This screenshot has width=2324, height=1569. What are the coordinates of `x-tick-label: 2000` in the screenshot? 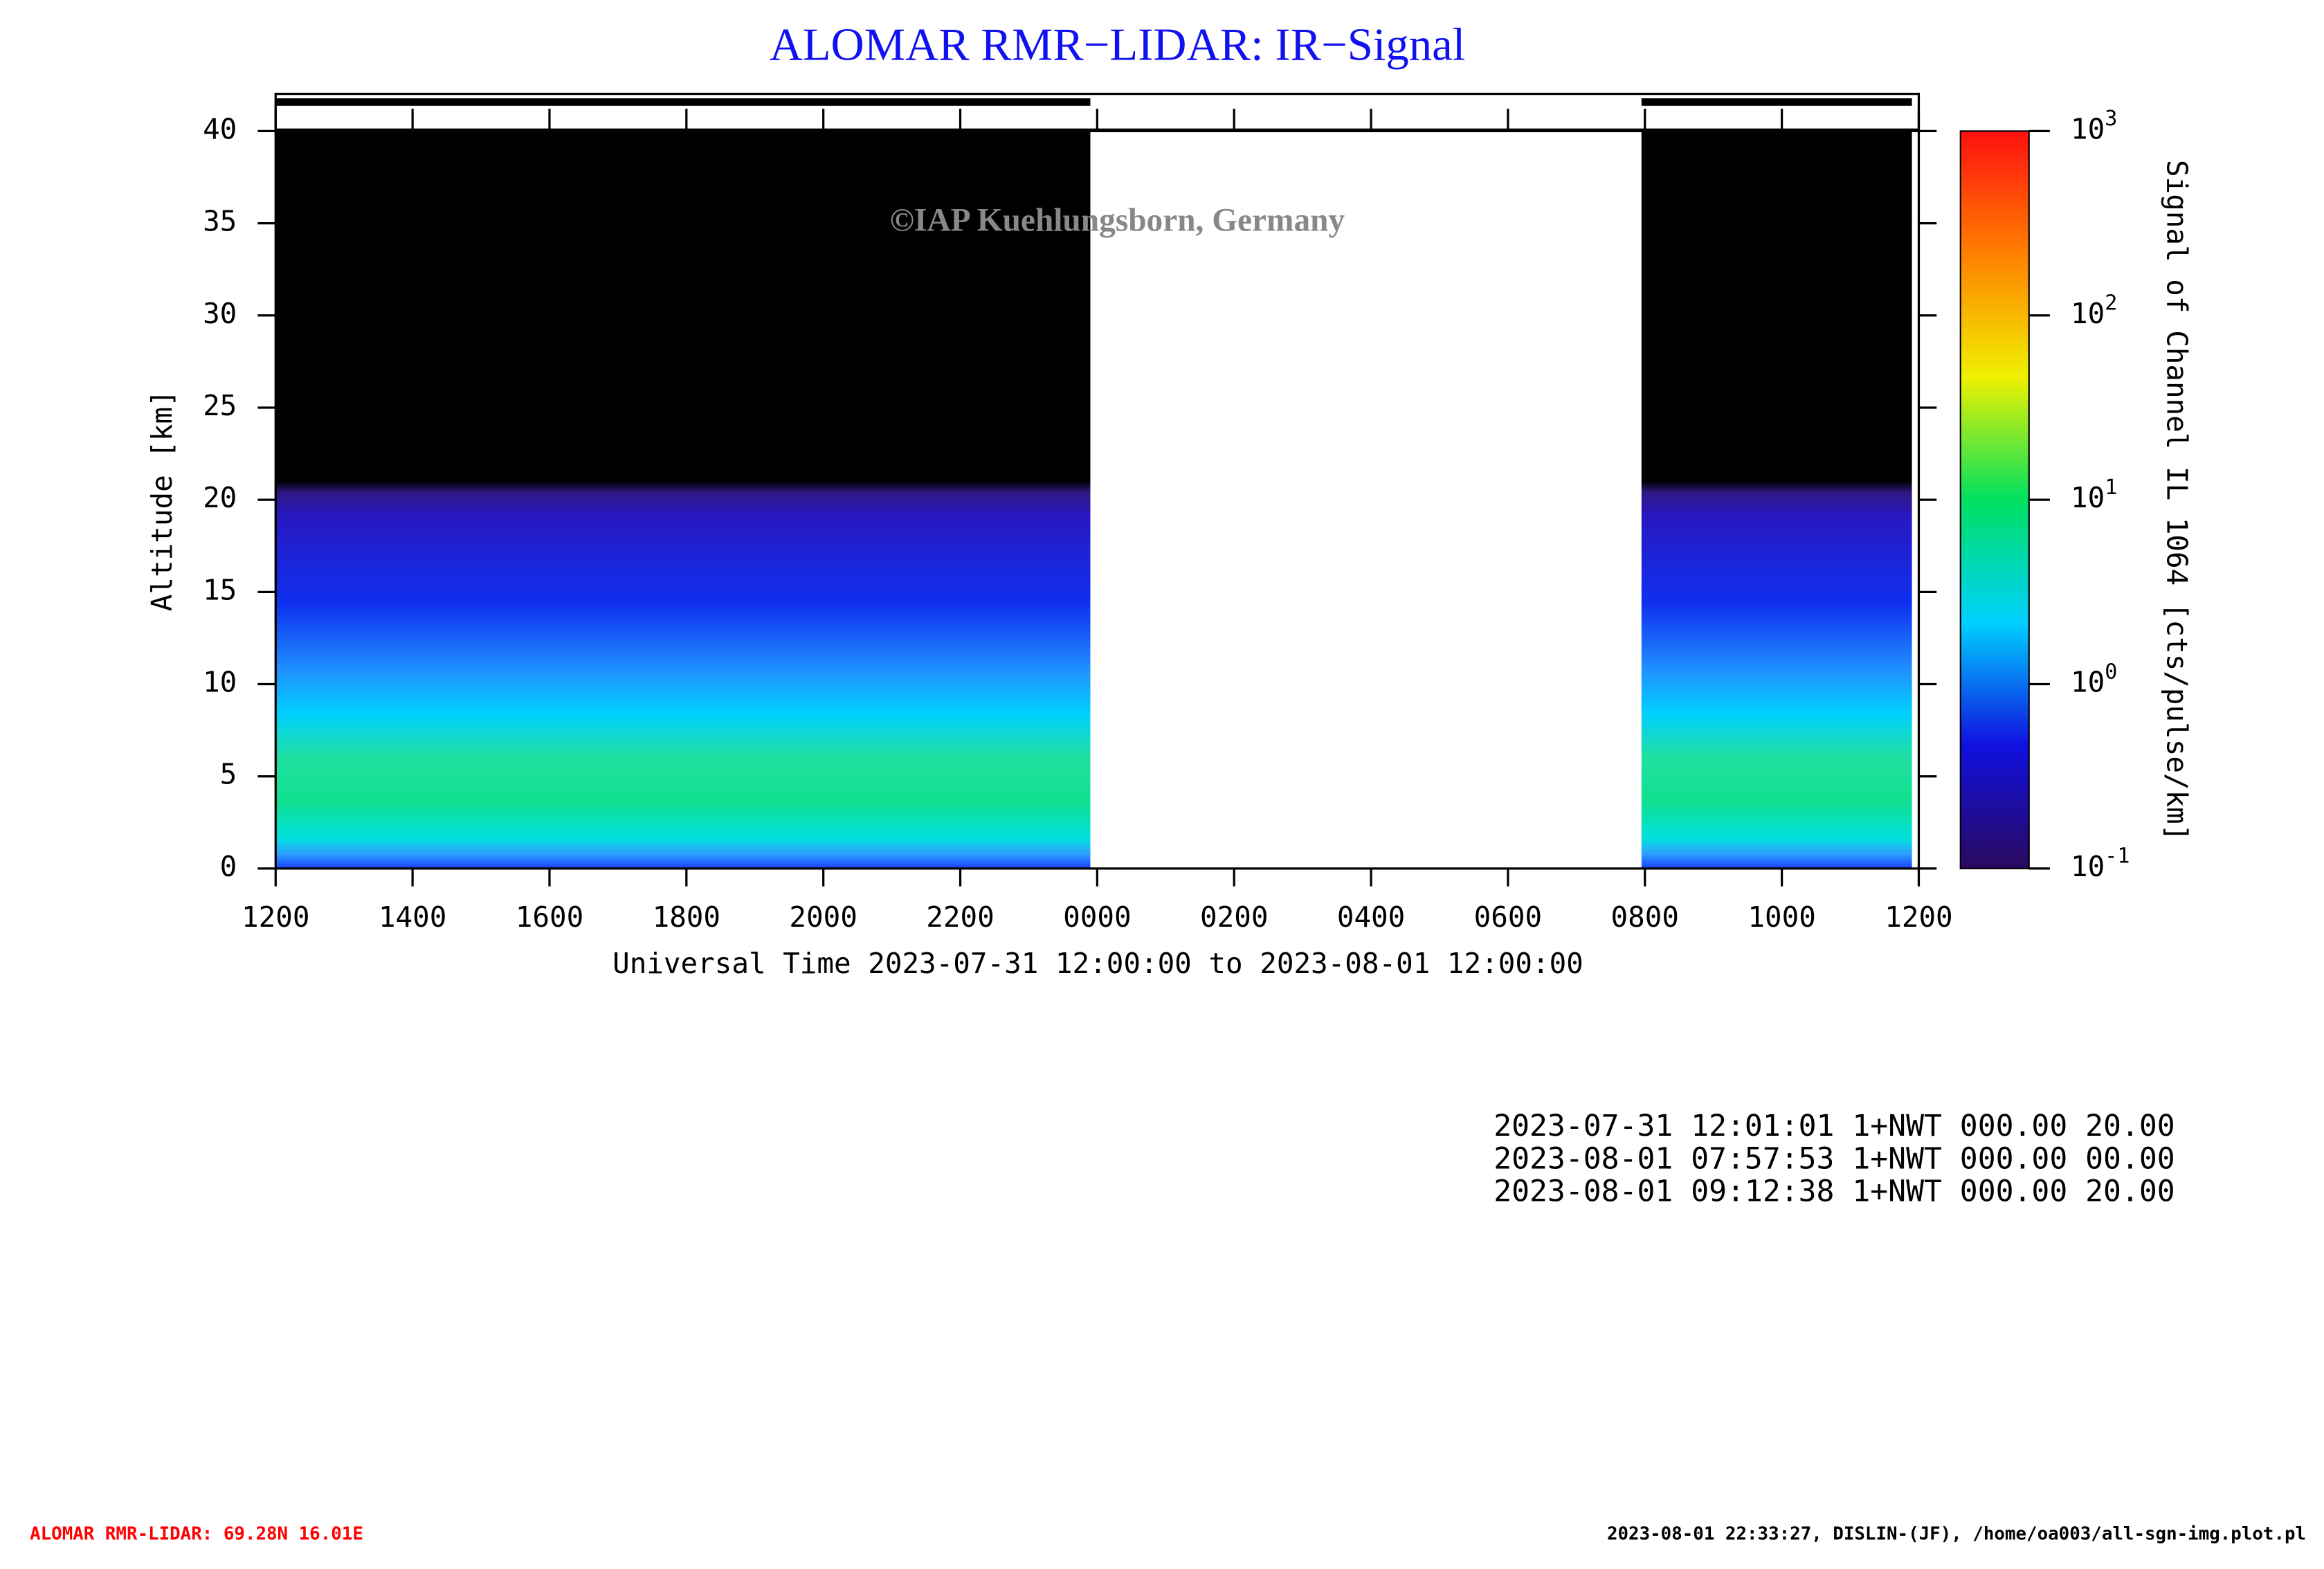 It's located at (823, 917).